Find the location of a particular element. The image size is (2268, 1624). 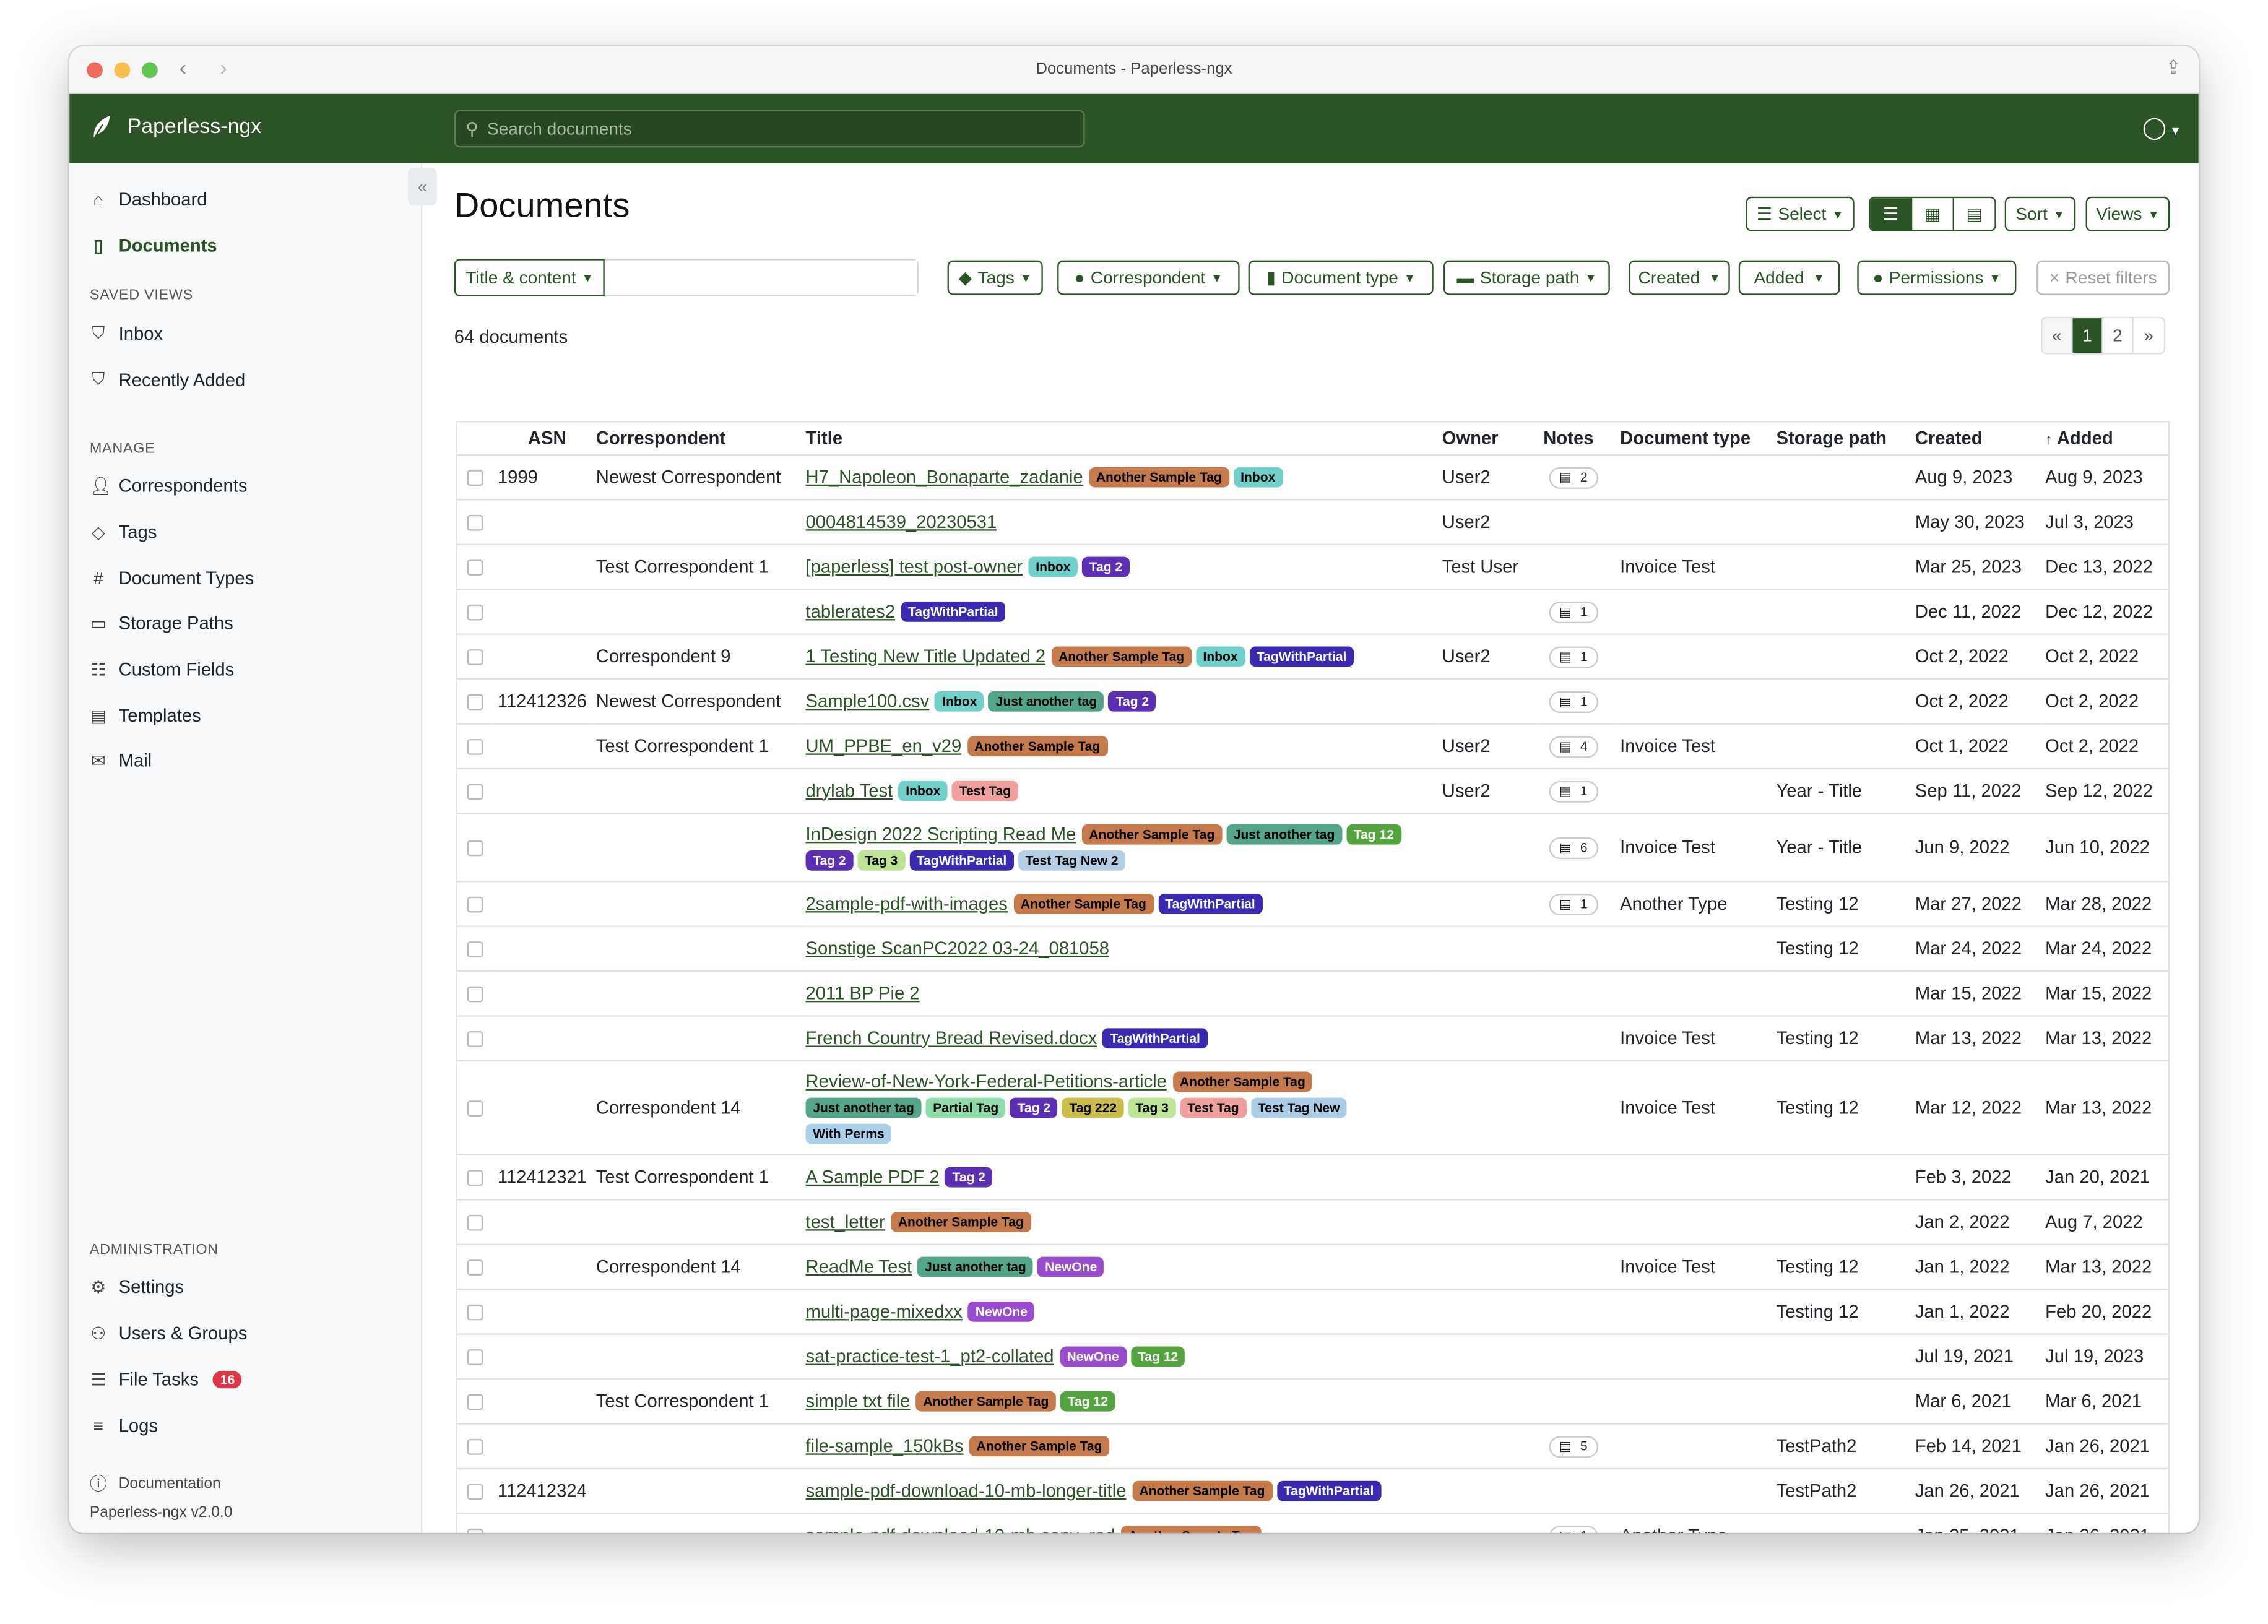

document-title-link: H7_Napoleon_Bonaparte_zadanie is located at coordinates (944, 476).